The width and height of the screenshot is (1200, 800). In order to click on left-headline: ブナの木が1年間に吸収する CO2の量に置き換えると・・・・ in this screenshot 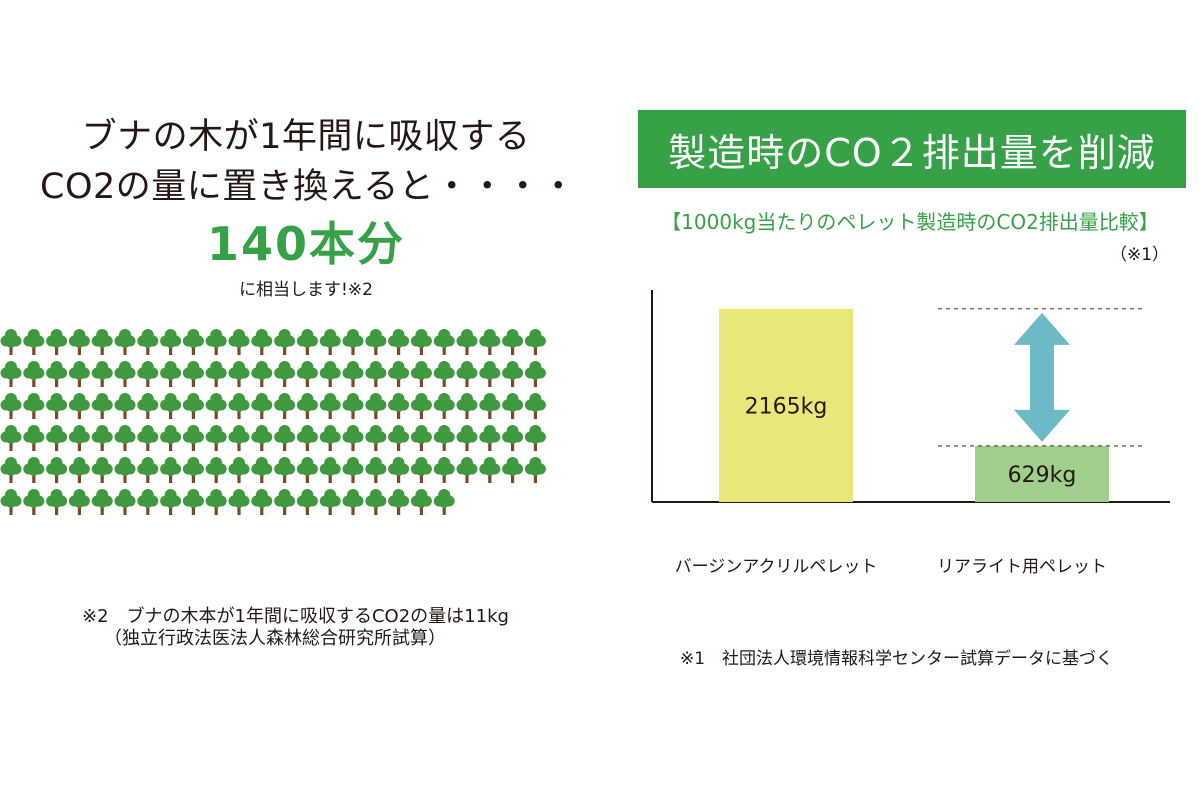, I will do `click(308, 162)`.